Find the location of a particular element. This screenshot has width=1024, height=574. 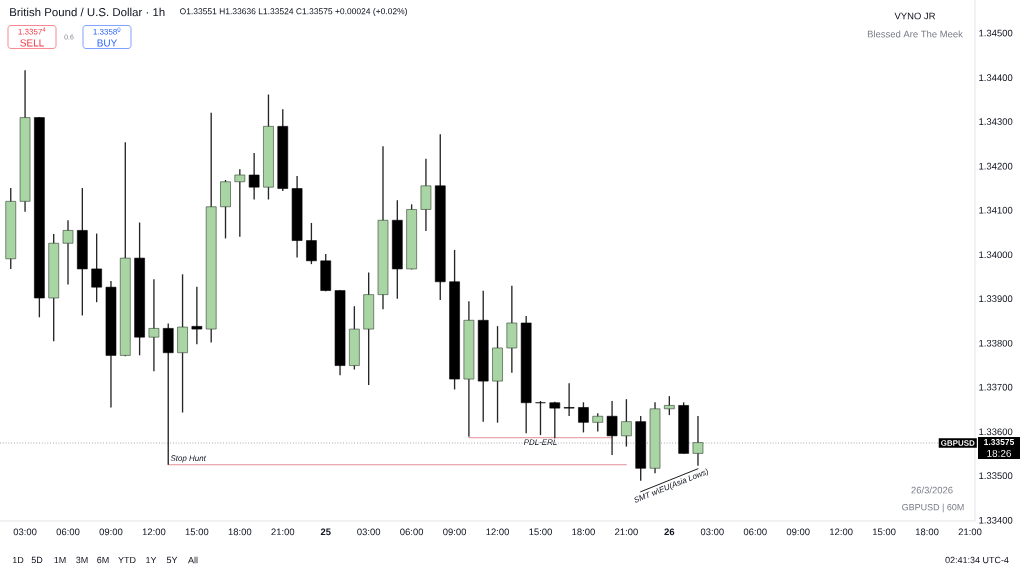

y-tick-label: 1.34200 is located at coordinates (996, 166).